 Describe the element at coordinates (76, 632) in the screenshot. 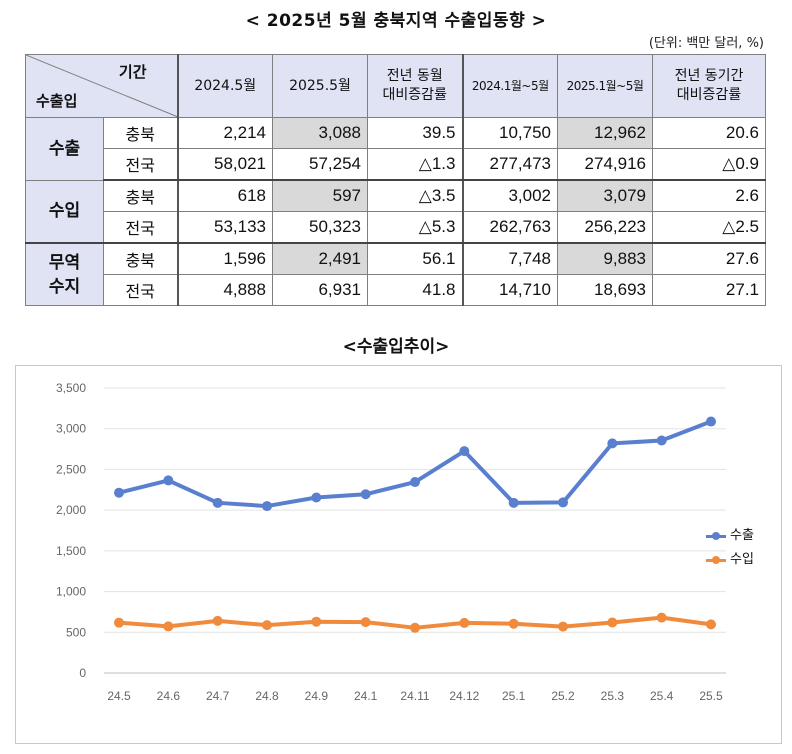

I see `y-tick-label: 500` at that location.